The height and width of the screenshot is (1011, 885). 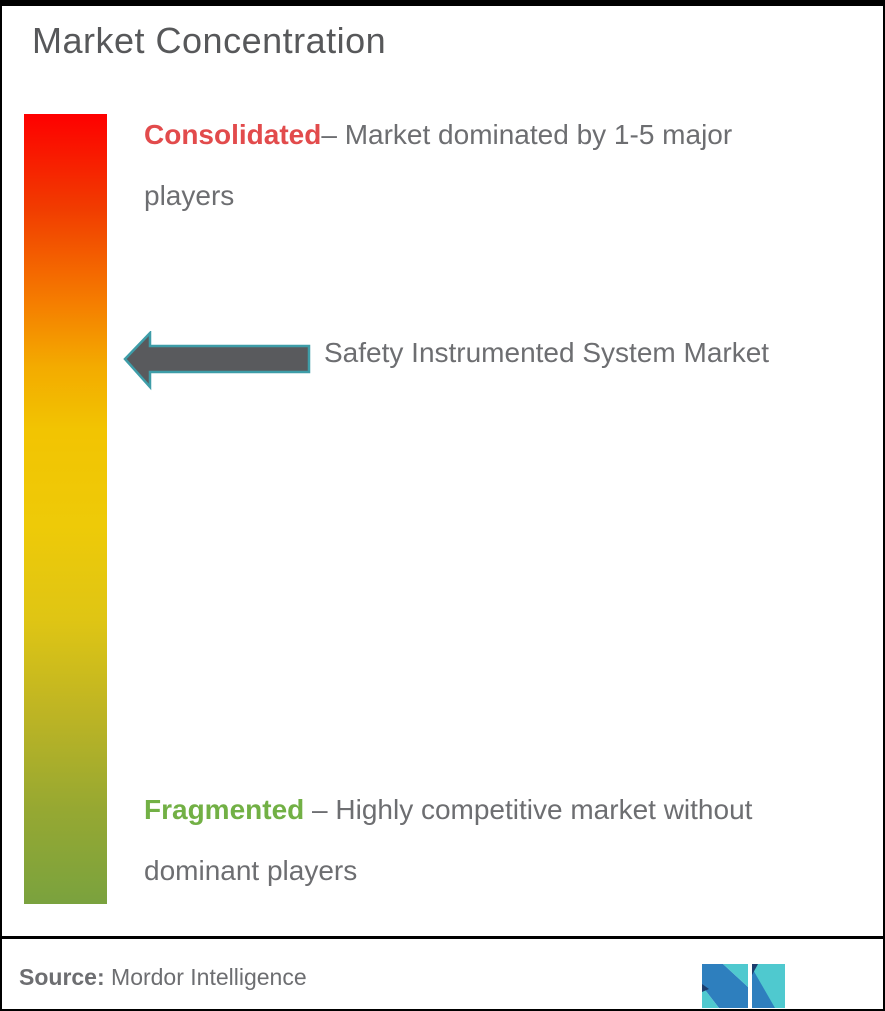 What do you see at coordinates (209, 40) in the screenshot?
I see `page-title: Market Concentration` at bounding box center [209, 40].